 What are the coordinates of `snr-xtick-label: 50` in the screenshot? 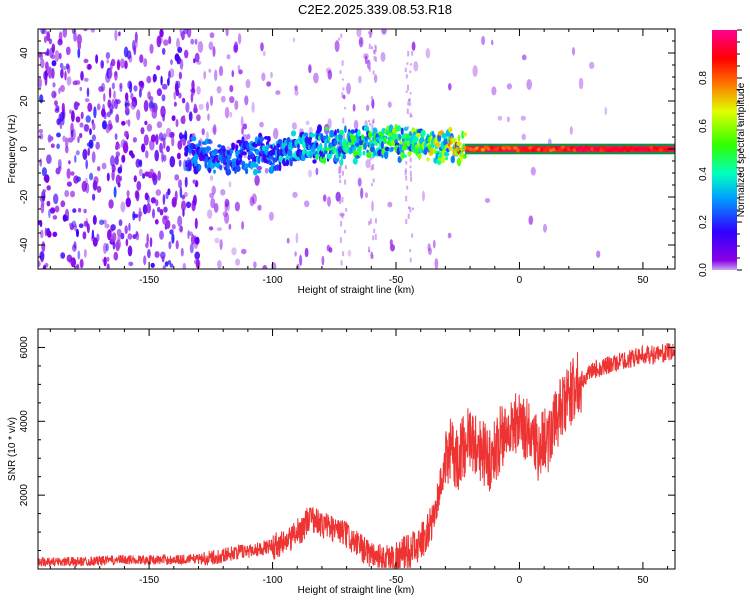 It's located at (643, 580).